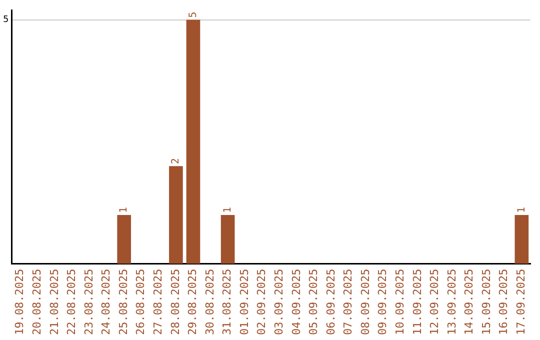 This screenshot has height=340, width=540. Describe the element at coordinates (209, 302) in the screenshot. I see `x-tick-label: 30.08.2025` at that location.